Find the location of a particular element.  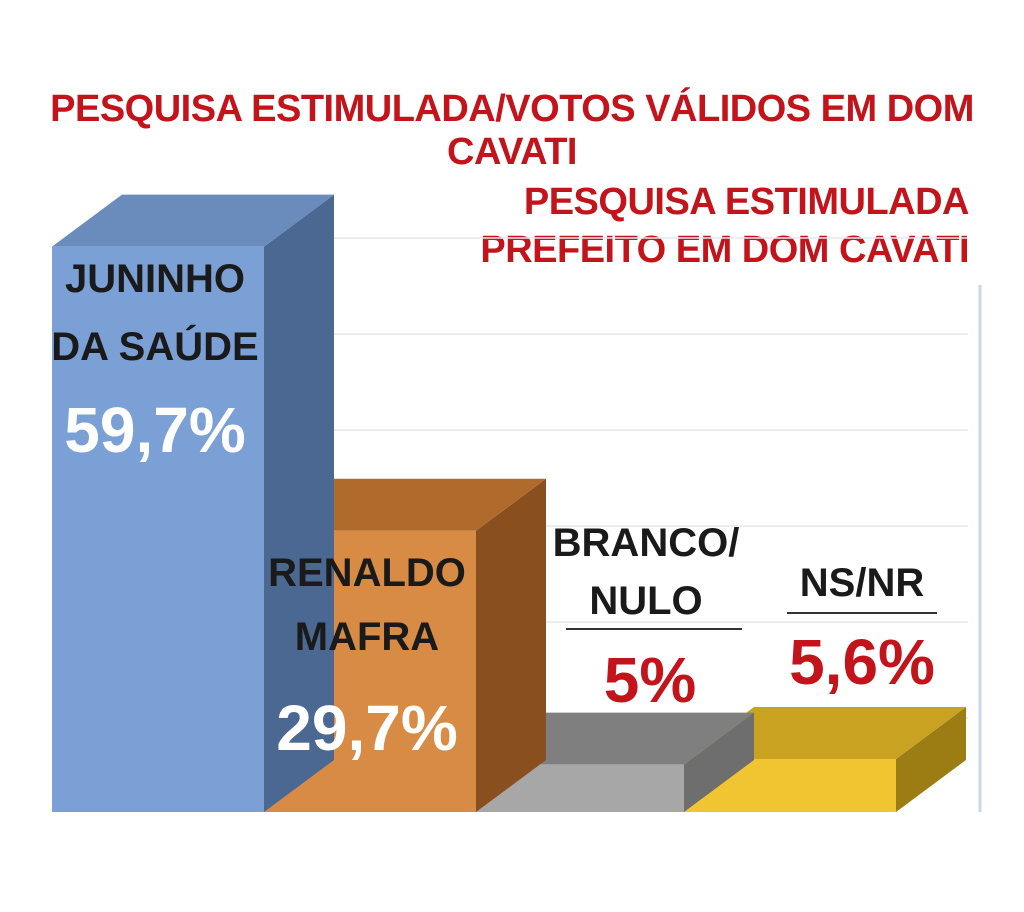

category-label-0-line-1: JUNINHO is located at coordinates (155, 279).